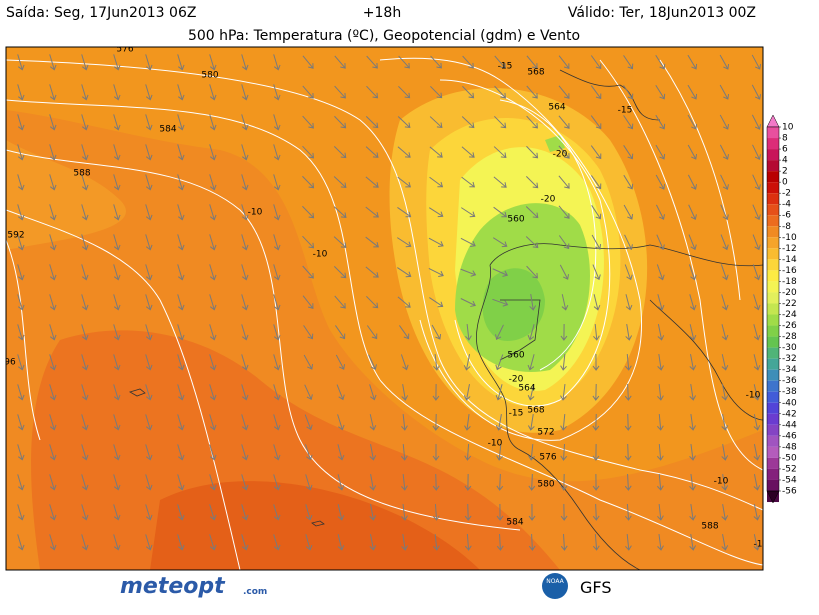  What do you see at coordinates (595, 587) in the screenshot?
I see `model-name: GFS` at bounding box center [595, 587].